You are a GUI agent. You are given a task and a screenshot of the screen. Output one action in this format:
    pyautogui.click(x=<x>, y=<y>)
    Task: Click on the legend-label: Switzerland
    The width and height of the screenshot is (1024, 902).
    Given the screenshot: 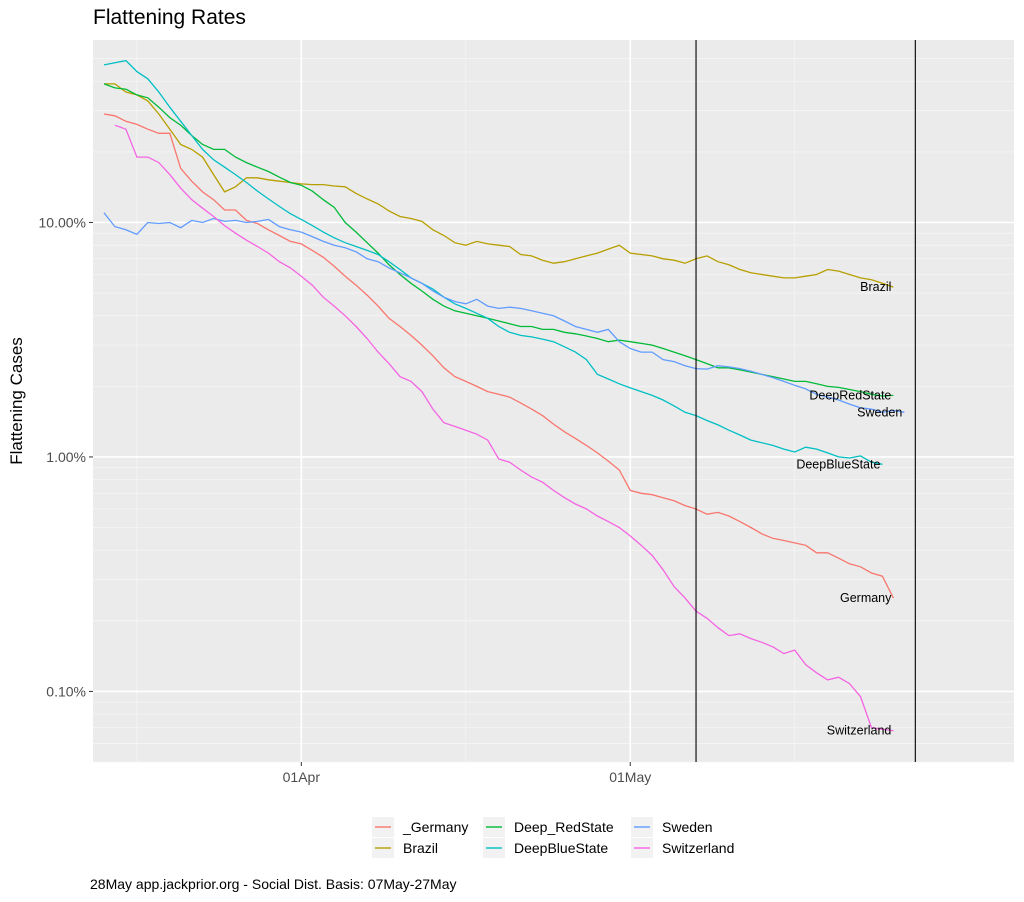 What is the action you would take?
    pyautogui.click(x=698, y=848)
    